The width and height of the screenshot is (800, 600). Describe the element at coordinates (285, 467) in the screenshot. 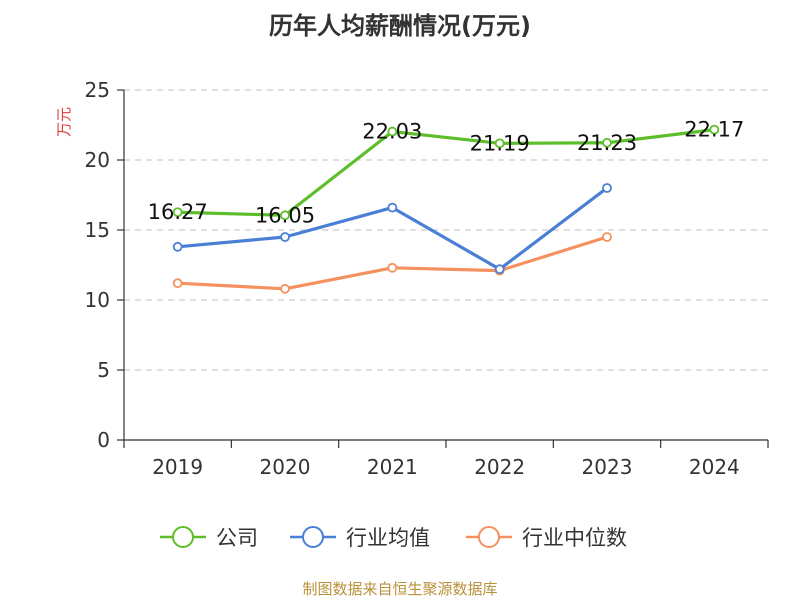

I see `x-tick-label: 2020` at that location.